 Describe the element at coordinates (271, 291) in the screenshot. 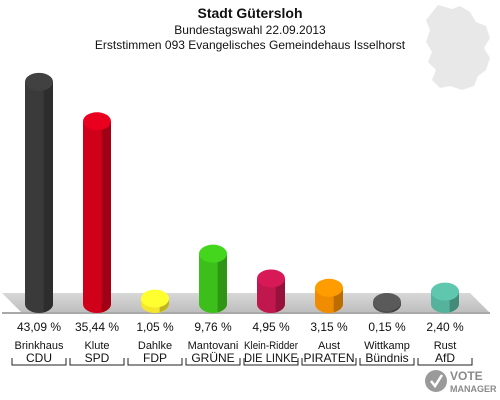

I see `bar-die-linke` at that location.